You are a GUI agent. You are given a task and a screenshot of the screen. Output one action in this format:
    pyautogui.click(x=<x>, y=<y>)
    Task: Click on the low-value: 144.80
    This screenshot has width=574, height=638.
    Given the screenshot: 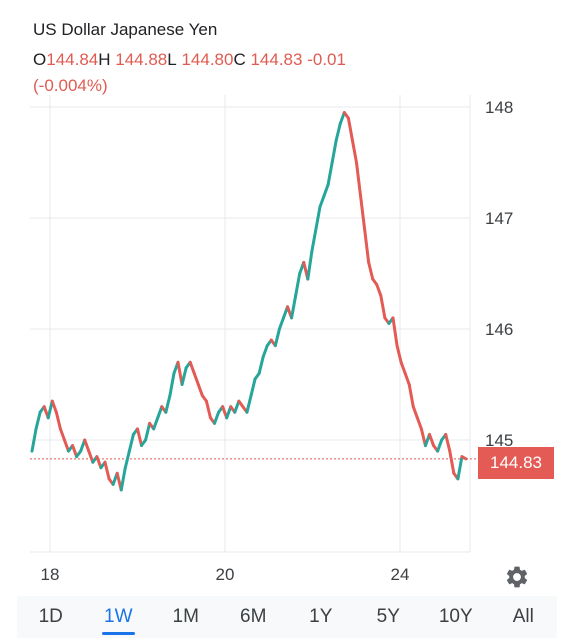 What is the action you would take?
    pyautogui.click(x=207, y=59)
    